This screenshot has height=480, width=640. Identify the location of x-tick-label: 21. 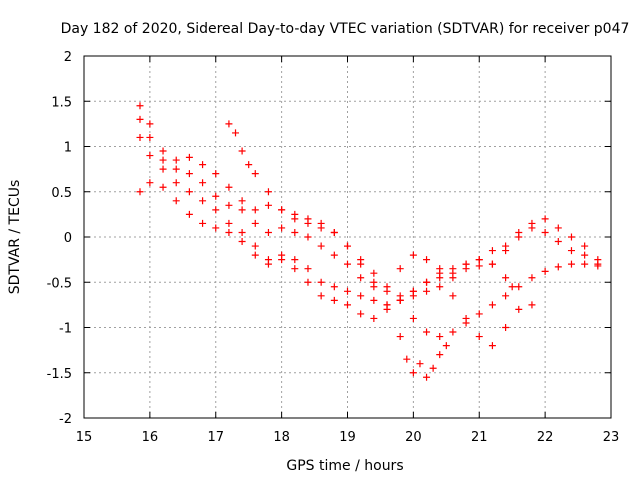
(479, 437).